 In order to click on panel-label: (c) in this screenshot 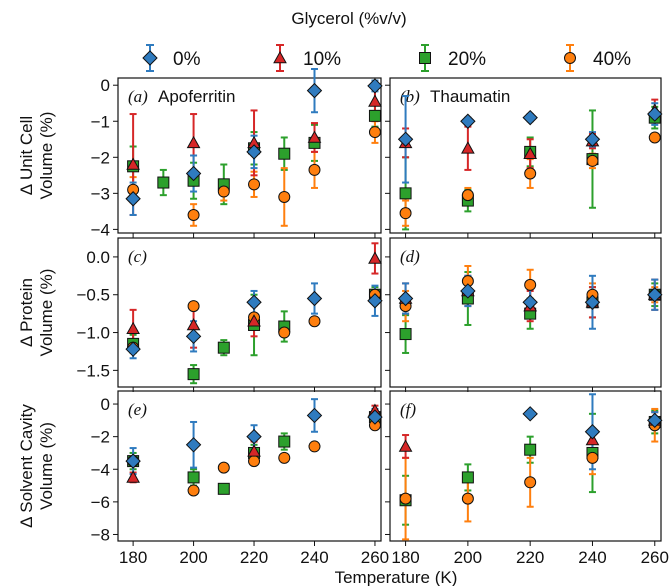, I will do `click(137, 256)`.